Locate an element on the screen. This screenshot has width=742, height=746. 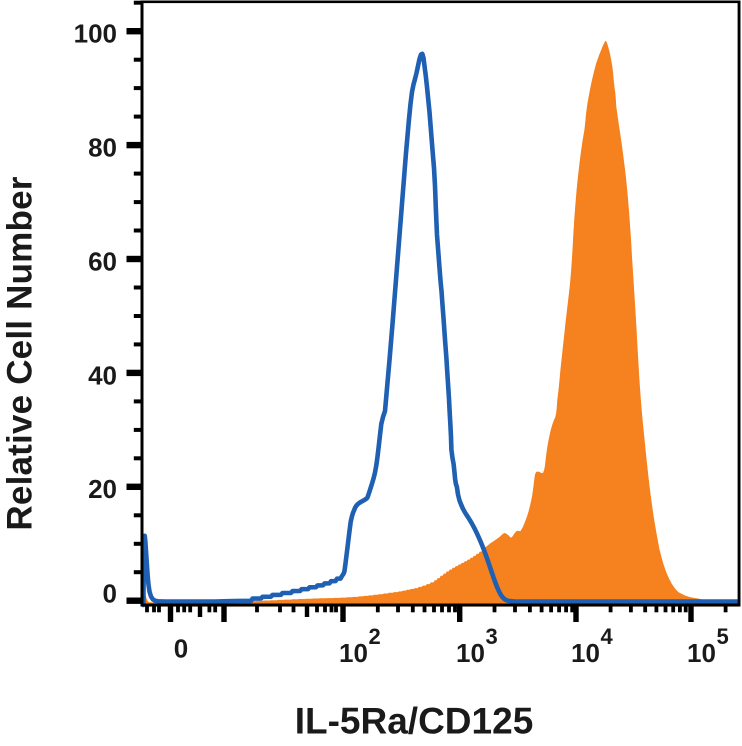
svg-text: IL-5Ra/CD125 is located at coordinates (414, 721).